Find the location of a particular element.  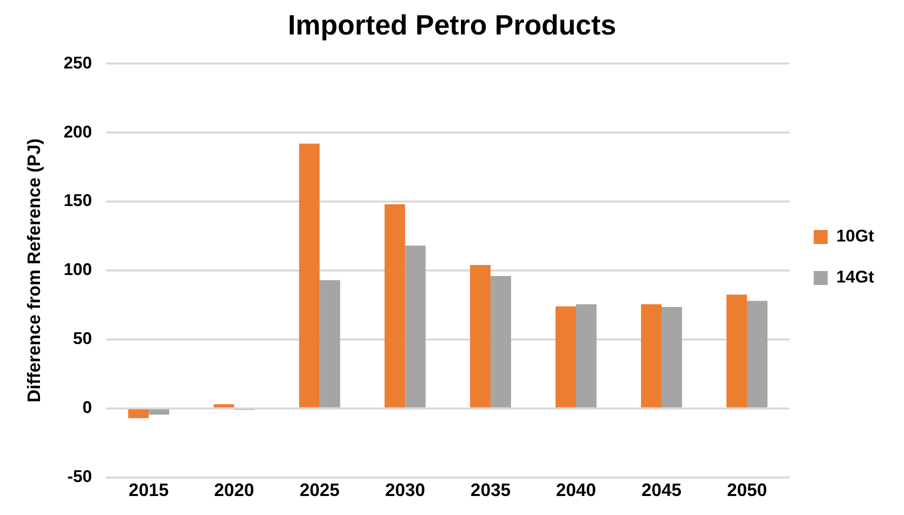

x-tick-label: 2030 is located at coordinates (405, 490).